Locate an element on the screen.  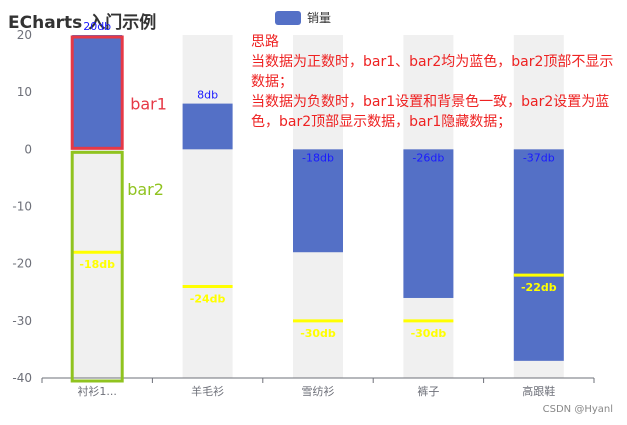
background-bar is located at coordinates (207, 206).